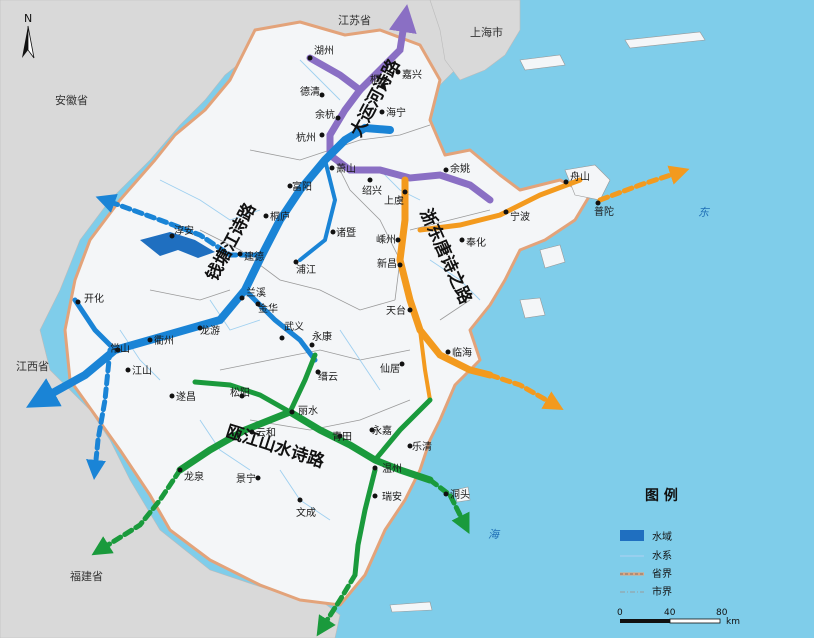 Image resolution: width=814 pixels, height=638 pixels. Describe the element at coordinates (543, 287) in the screenshot. I see `route-zhedong` at that location.